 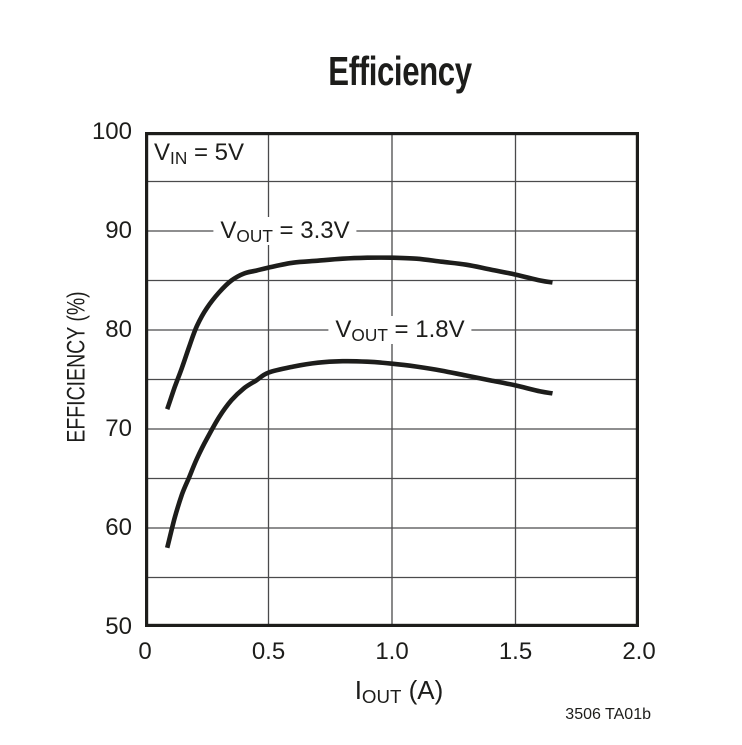 I want to click on figure-code: 3506 TA01b, so click(x=608, y=714).